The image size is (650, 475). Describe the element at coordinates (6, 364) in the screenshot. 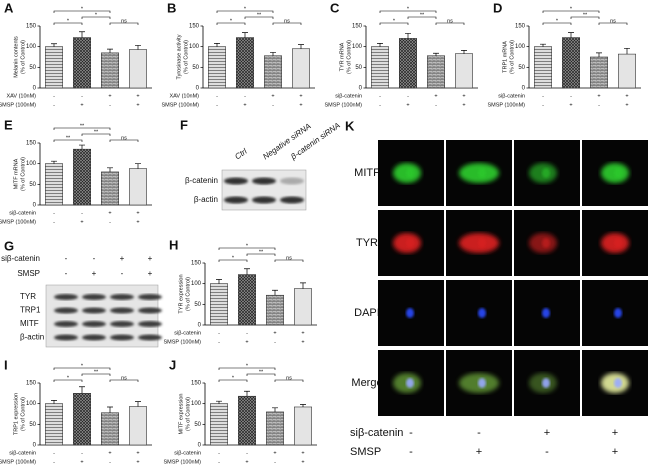

I see `panel-letter: I` at that location.